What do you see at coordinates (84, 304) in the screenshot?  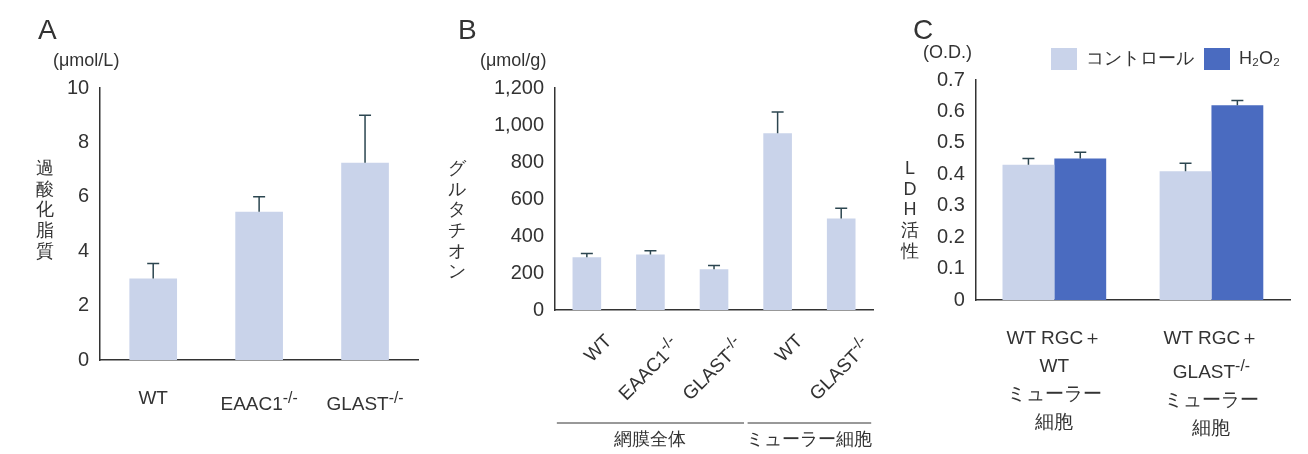 I see `y-tick-label: 2` at bounding box center [84, 304].